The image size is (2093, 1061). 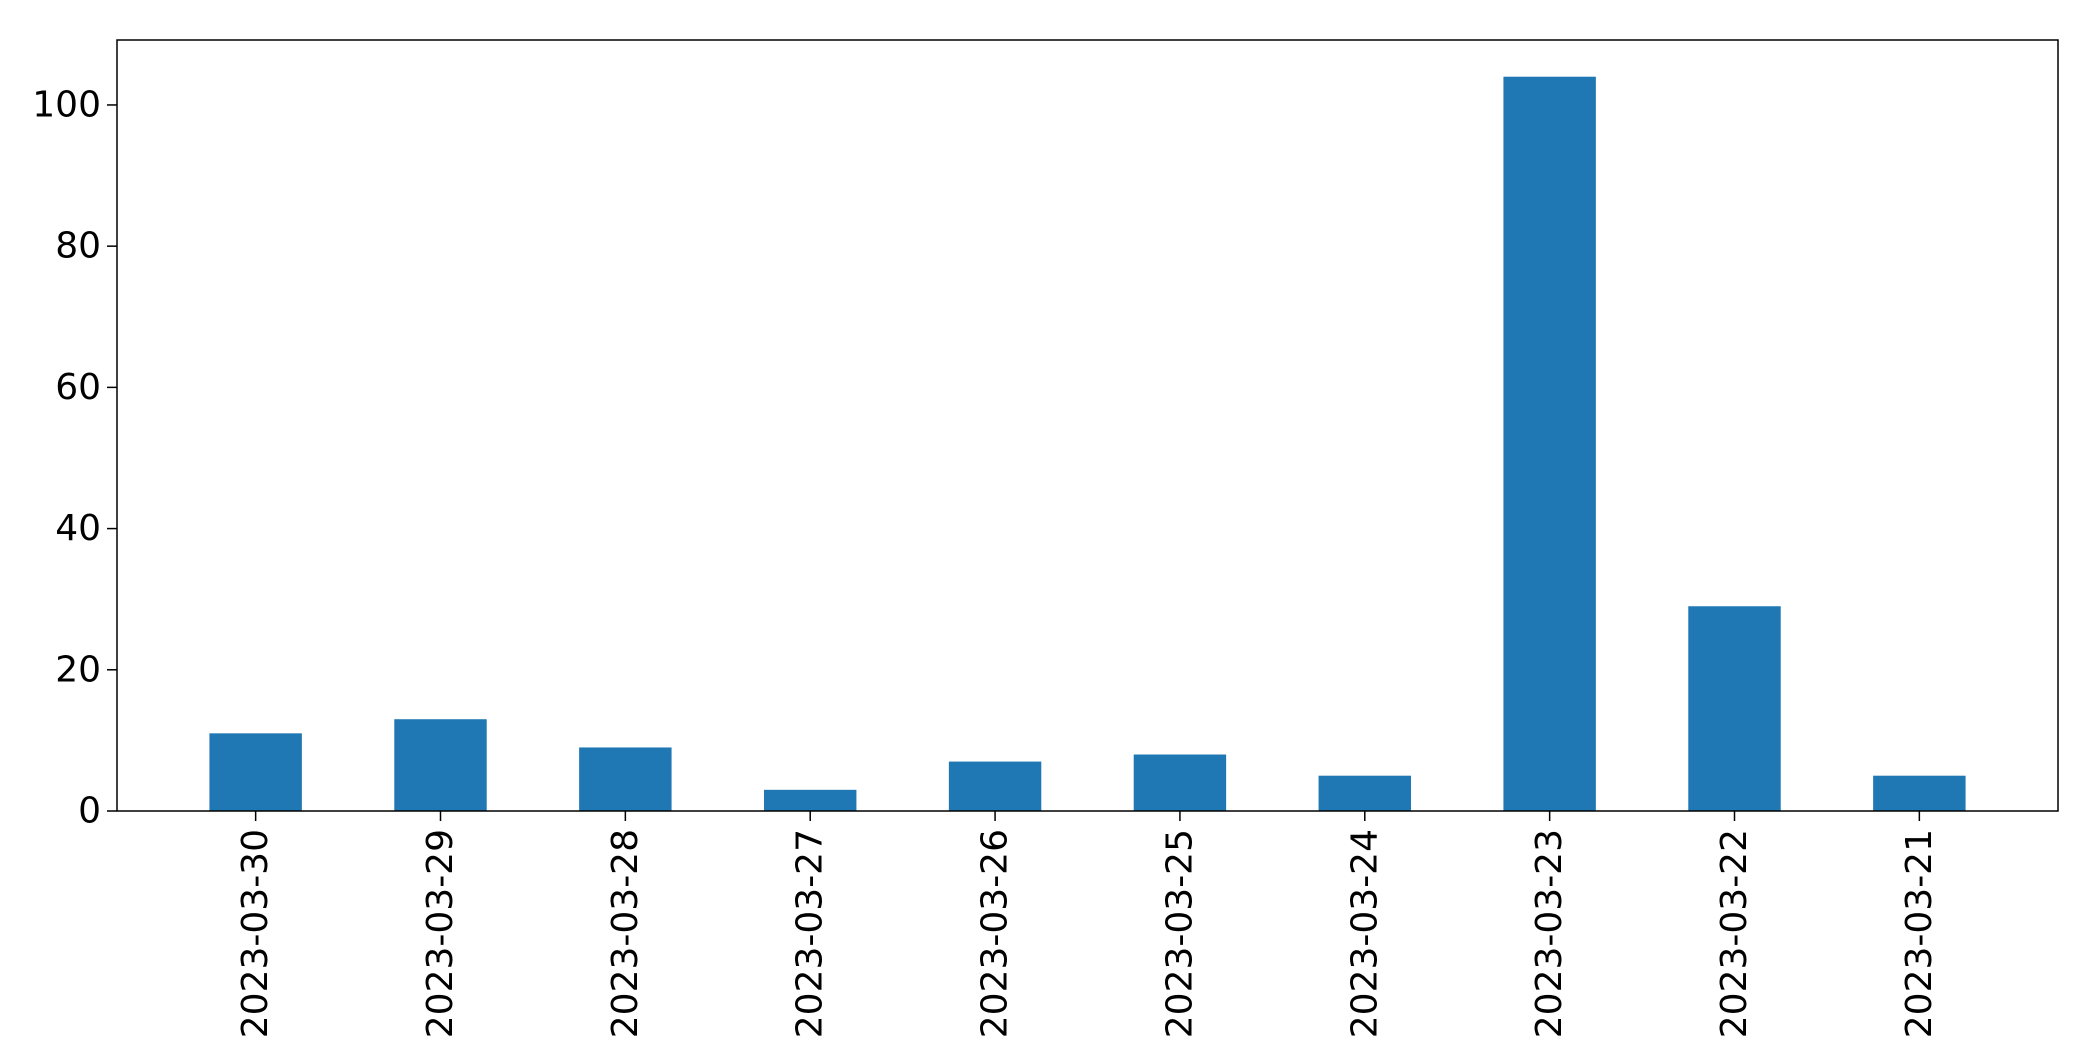 What do you see at coordinates (78, 669) in the screenshot?
I see `y-tick-label: 20` at bounding box center [78, 669].